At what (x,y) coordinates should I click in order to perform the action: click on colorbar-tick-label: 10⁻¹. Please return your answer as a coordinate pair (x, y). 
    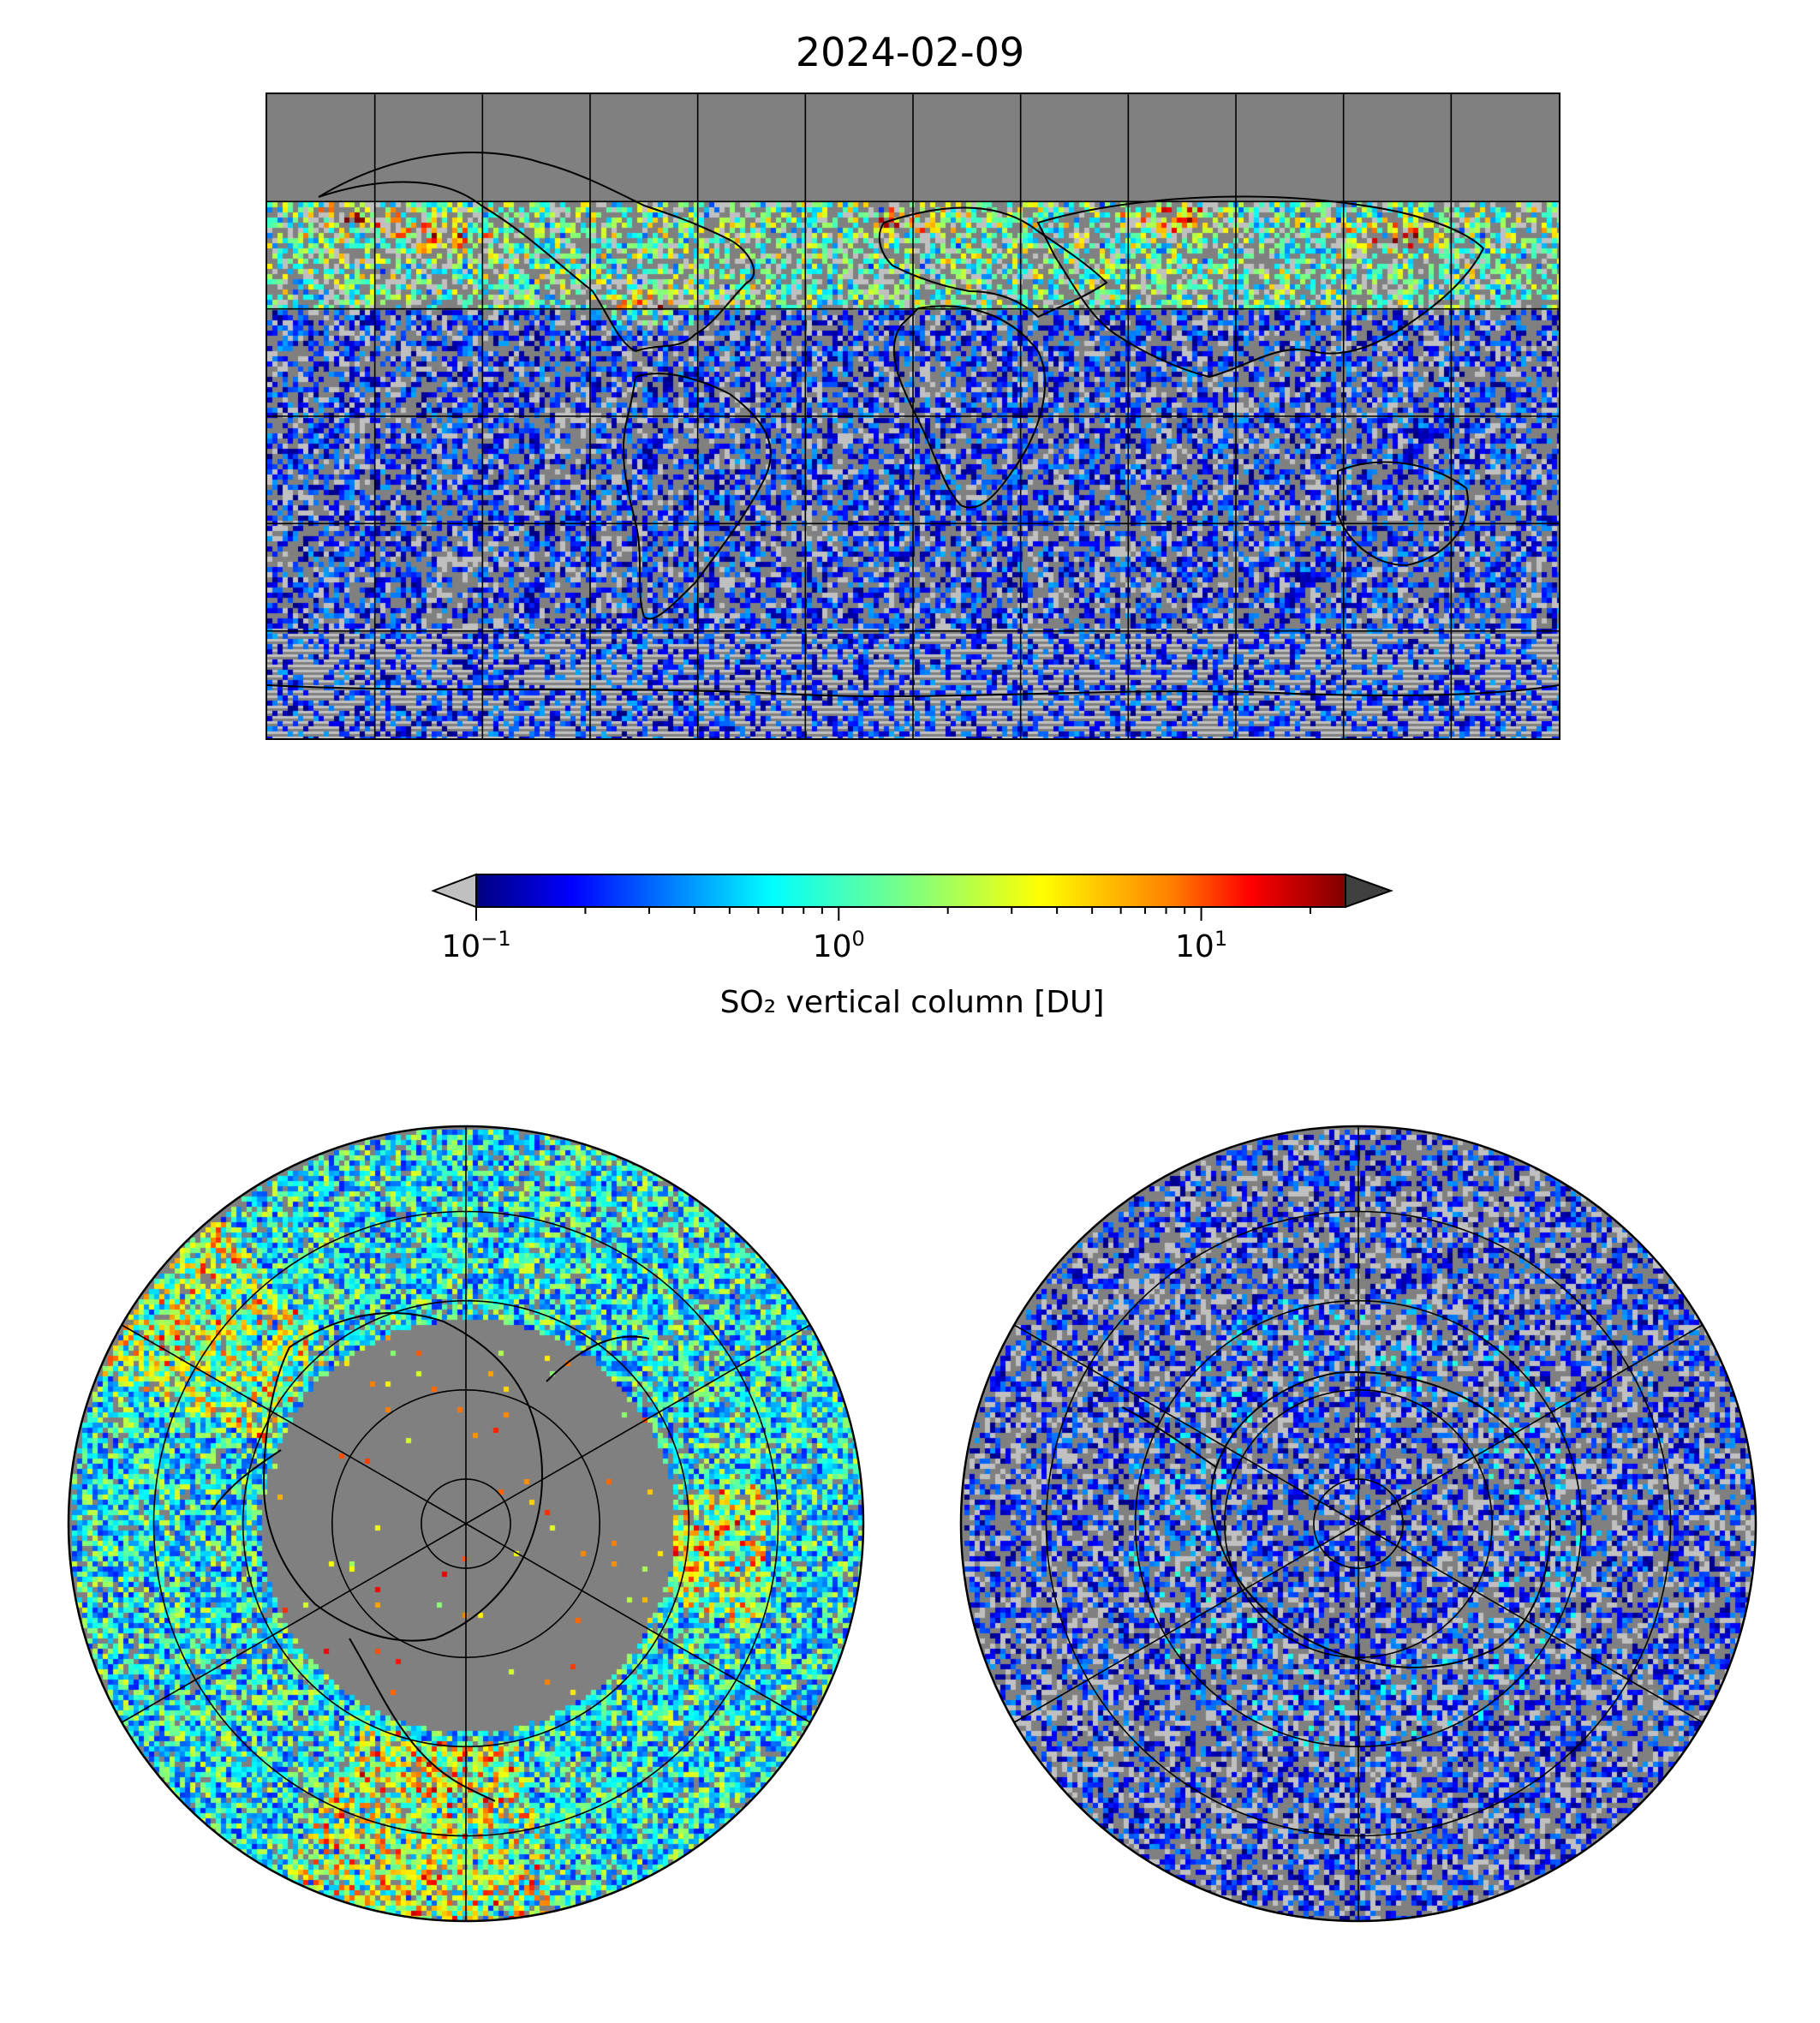
    Looking at the image, I should click on (476, 946).